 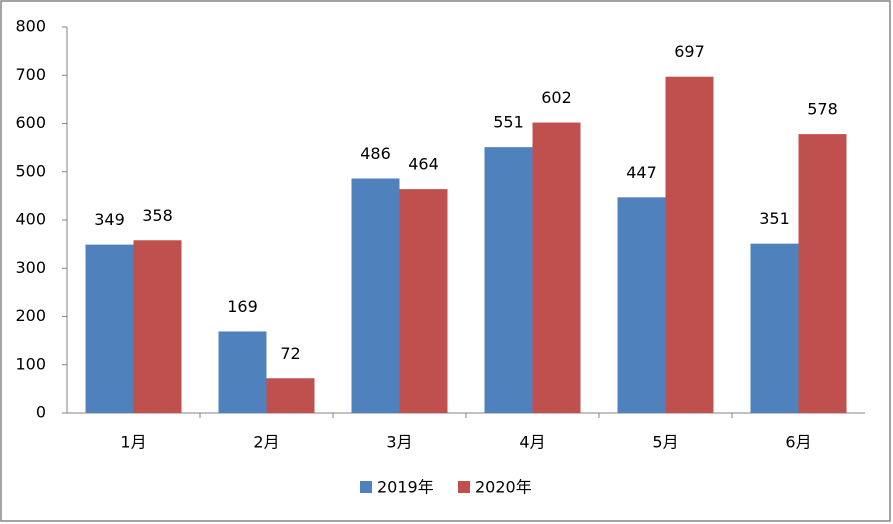 What do you see at coordinates (290, 353) in the screenshot?
I see `data-label: 72` at bounding box center [290, 353].